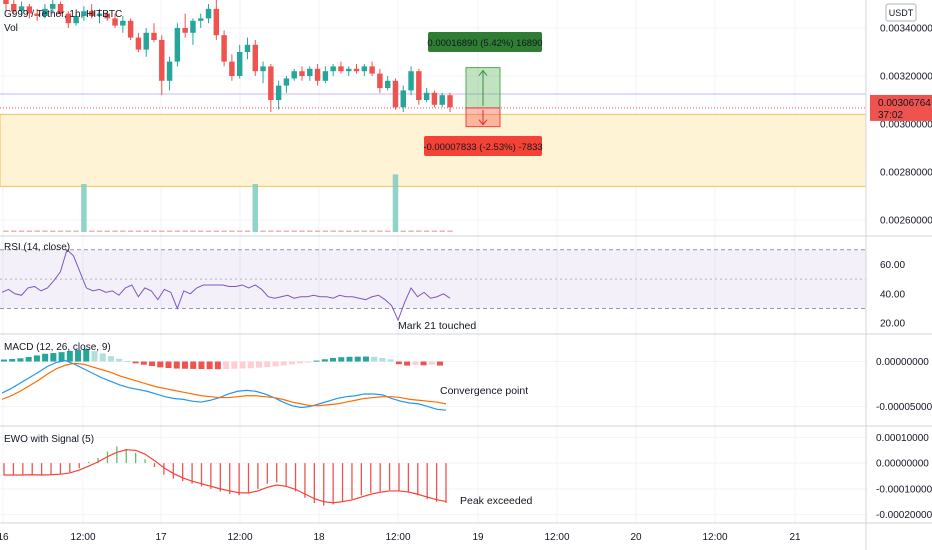 The height and width of the screenshot is (550, 932). Describe the element at coordinates (228, 203) in the screenshot. I see `volume-bars` at that location.